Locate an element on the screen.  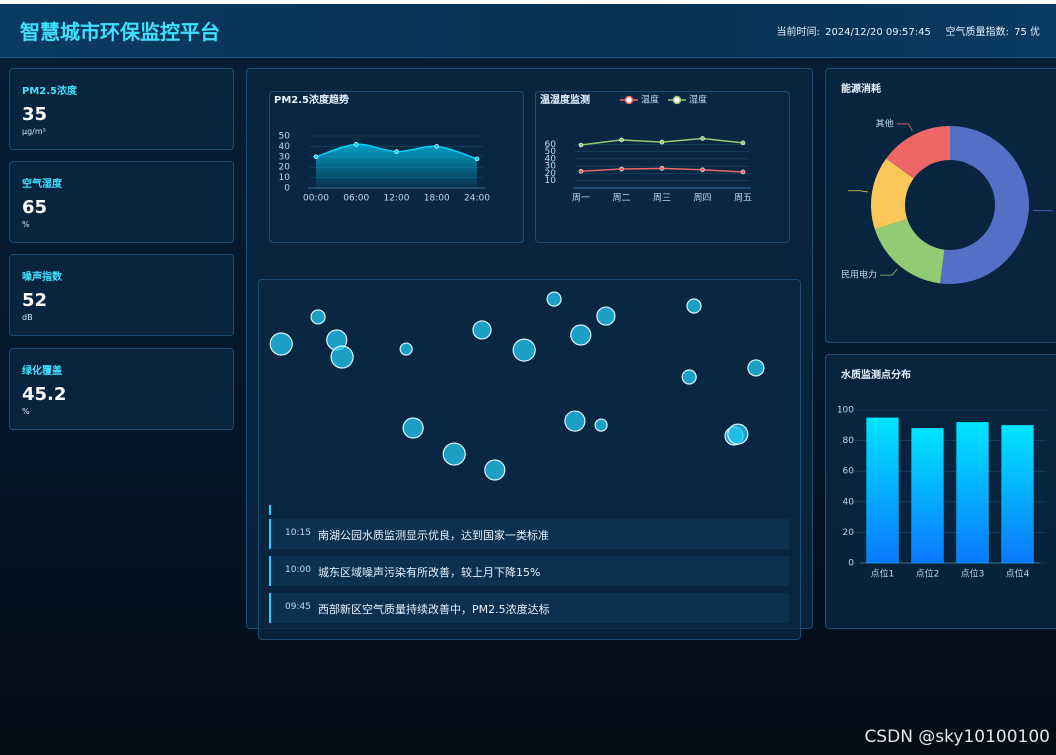
card-unit: μg/m³ is located at coordinates (34, 131).